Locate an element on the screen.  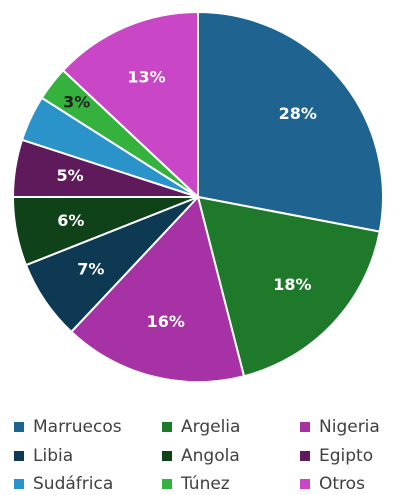
data-label: 18% is located at coordinates (292, 284).